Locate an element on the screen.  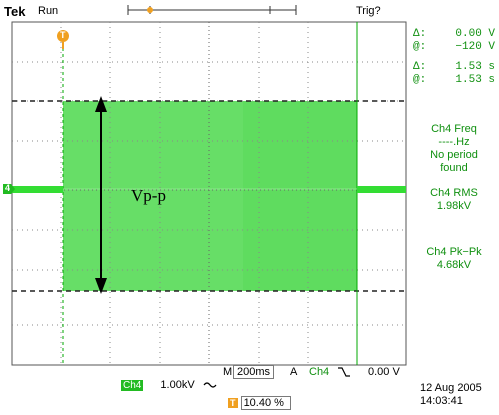
trigger-position-marker: T is located at coordinates (233, 403).